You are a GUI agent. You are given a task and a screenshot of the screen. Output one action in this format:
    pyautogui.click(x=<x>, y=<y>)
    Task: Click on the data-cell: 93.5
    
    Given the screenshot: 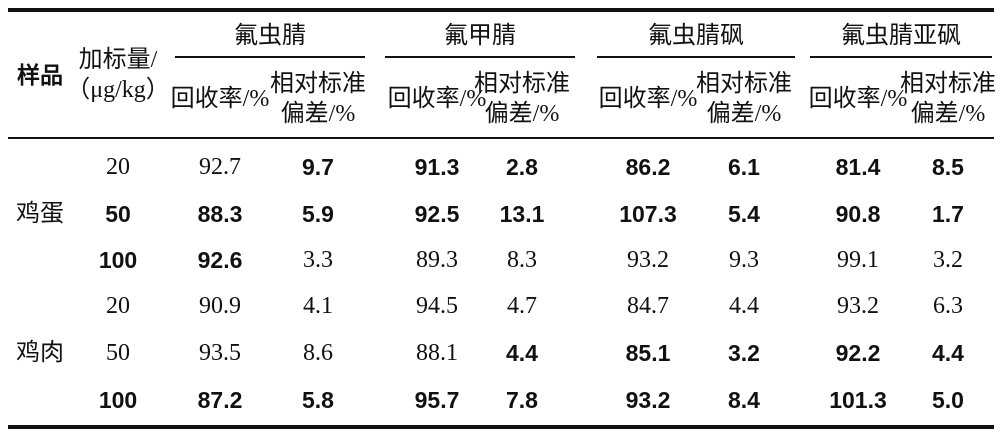 What is the action you would take?
    pyautogui.click(x=220, y=353)
    